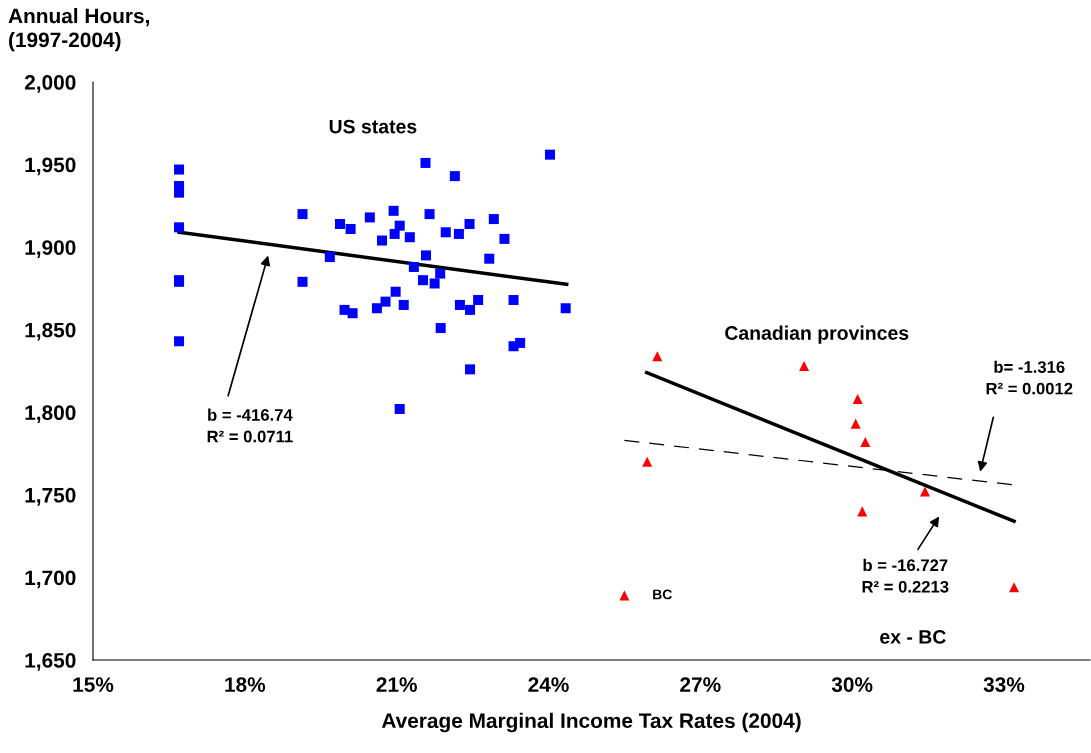 The image size is (1091, 753). I want to click on y-tick-label: 2,000, so click(50, 84).